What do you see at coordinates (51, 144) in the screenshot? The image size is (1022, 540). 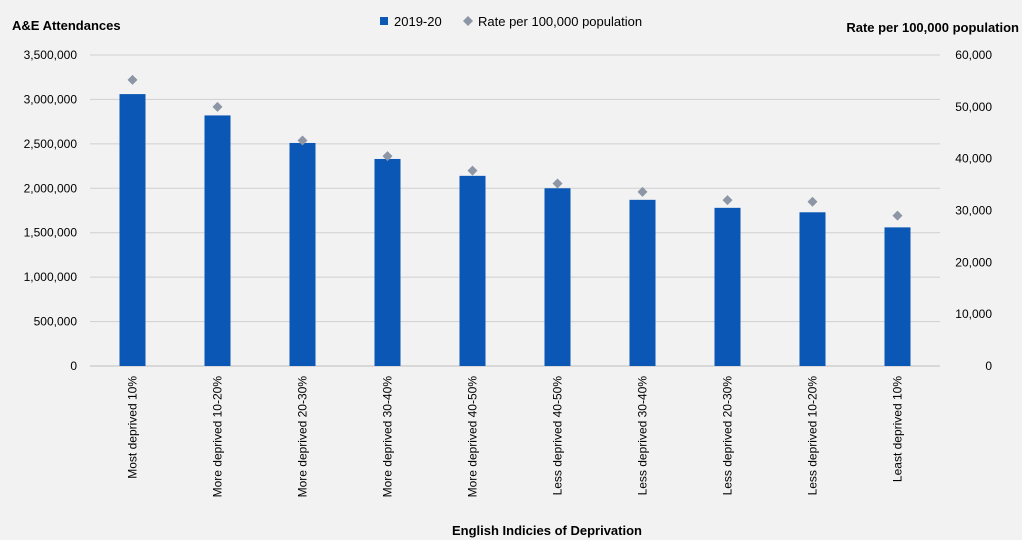 I see `y-tick-label: 2,500,000` at bounding box center [51, 144].